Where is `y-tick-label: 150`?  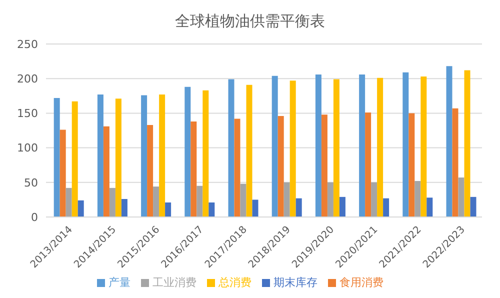 y-tick-label: 150 is located at coordinates (27, 113).